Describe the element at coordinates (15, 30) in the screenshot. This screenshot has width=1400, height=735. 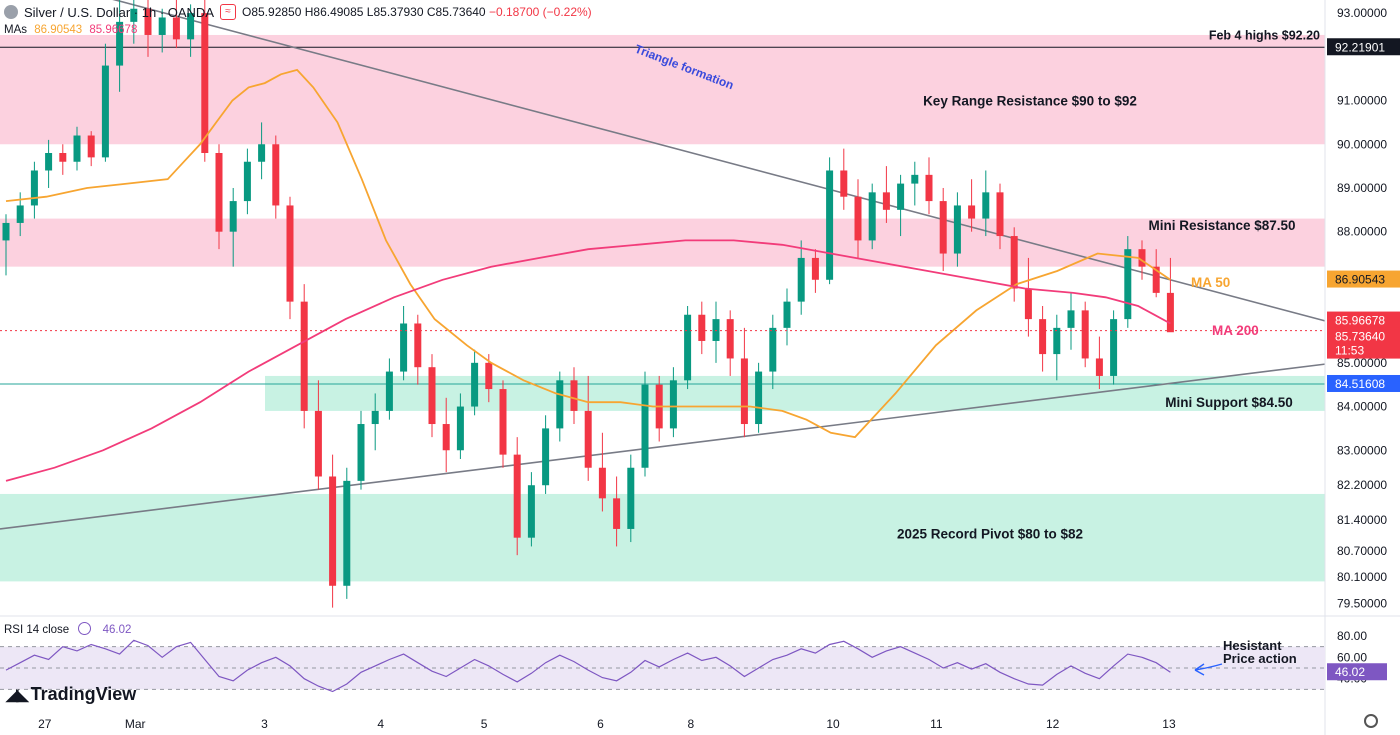
I see `ma-legend-label: MAs` at that location.